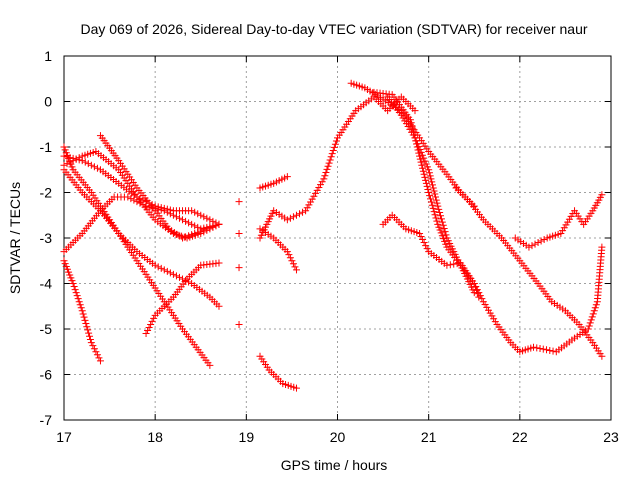 The width and height of the screenshot is (640, 480). I want to click on x-tick-label: 19, so click(247, 437).